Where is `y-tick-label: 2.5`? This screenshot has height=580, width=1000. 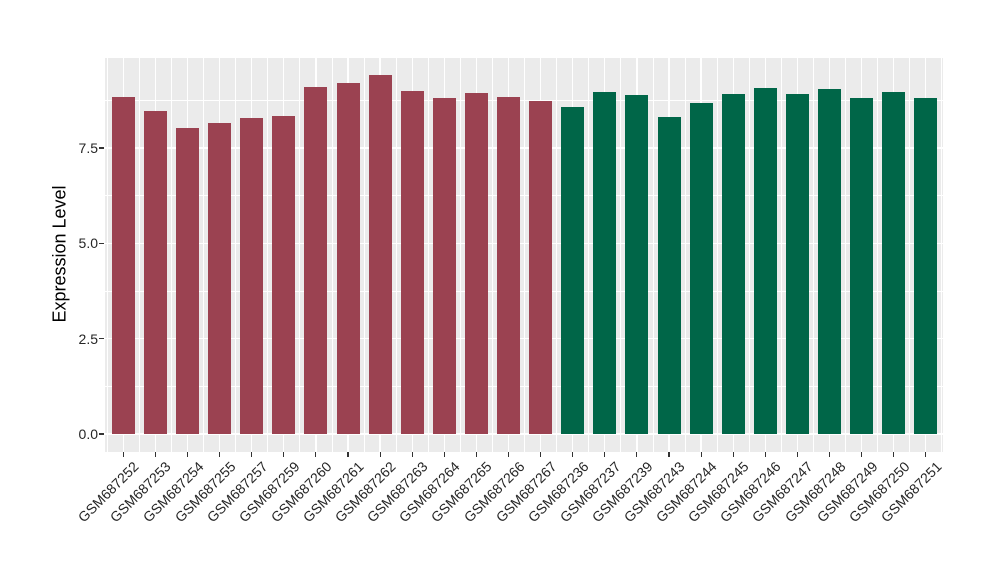 y-tick-label: 2.5 is located at coordinates (88, 338).